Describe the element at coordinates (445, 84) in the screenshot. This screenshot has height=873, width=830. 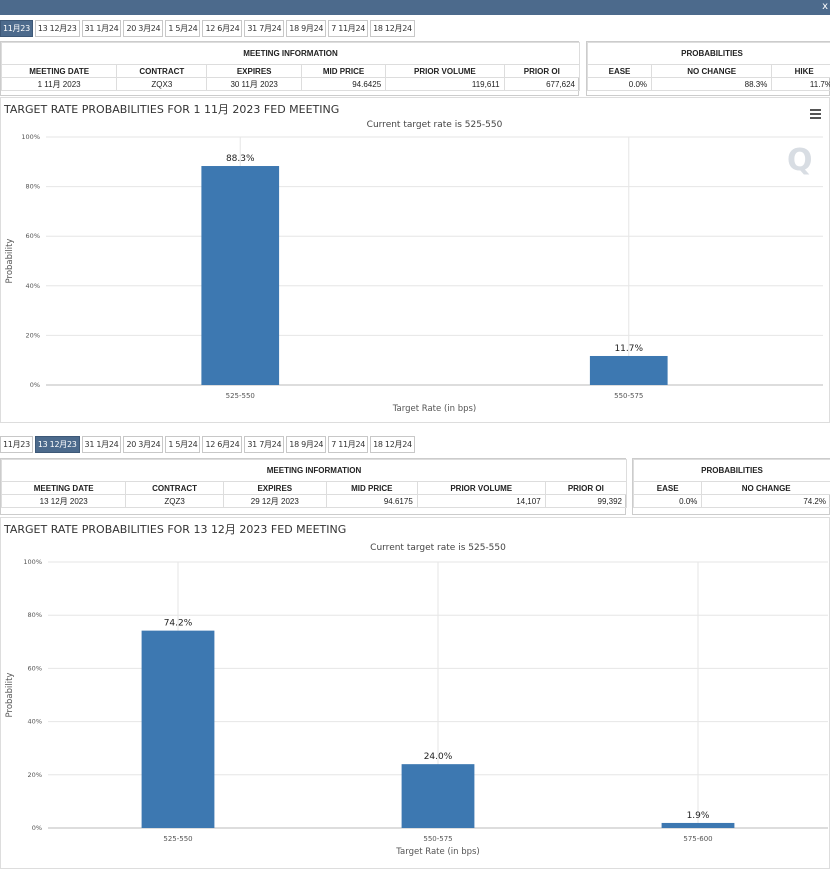
I see `table-cell: 119,611` at that location.